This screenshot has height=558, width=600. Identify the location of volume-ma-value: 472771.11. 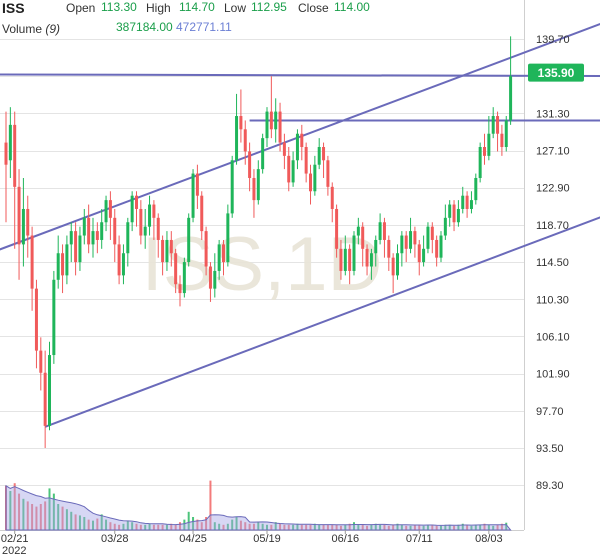
(204, 27).